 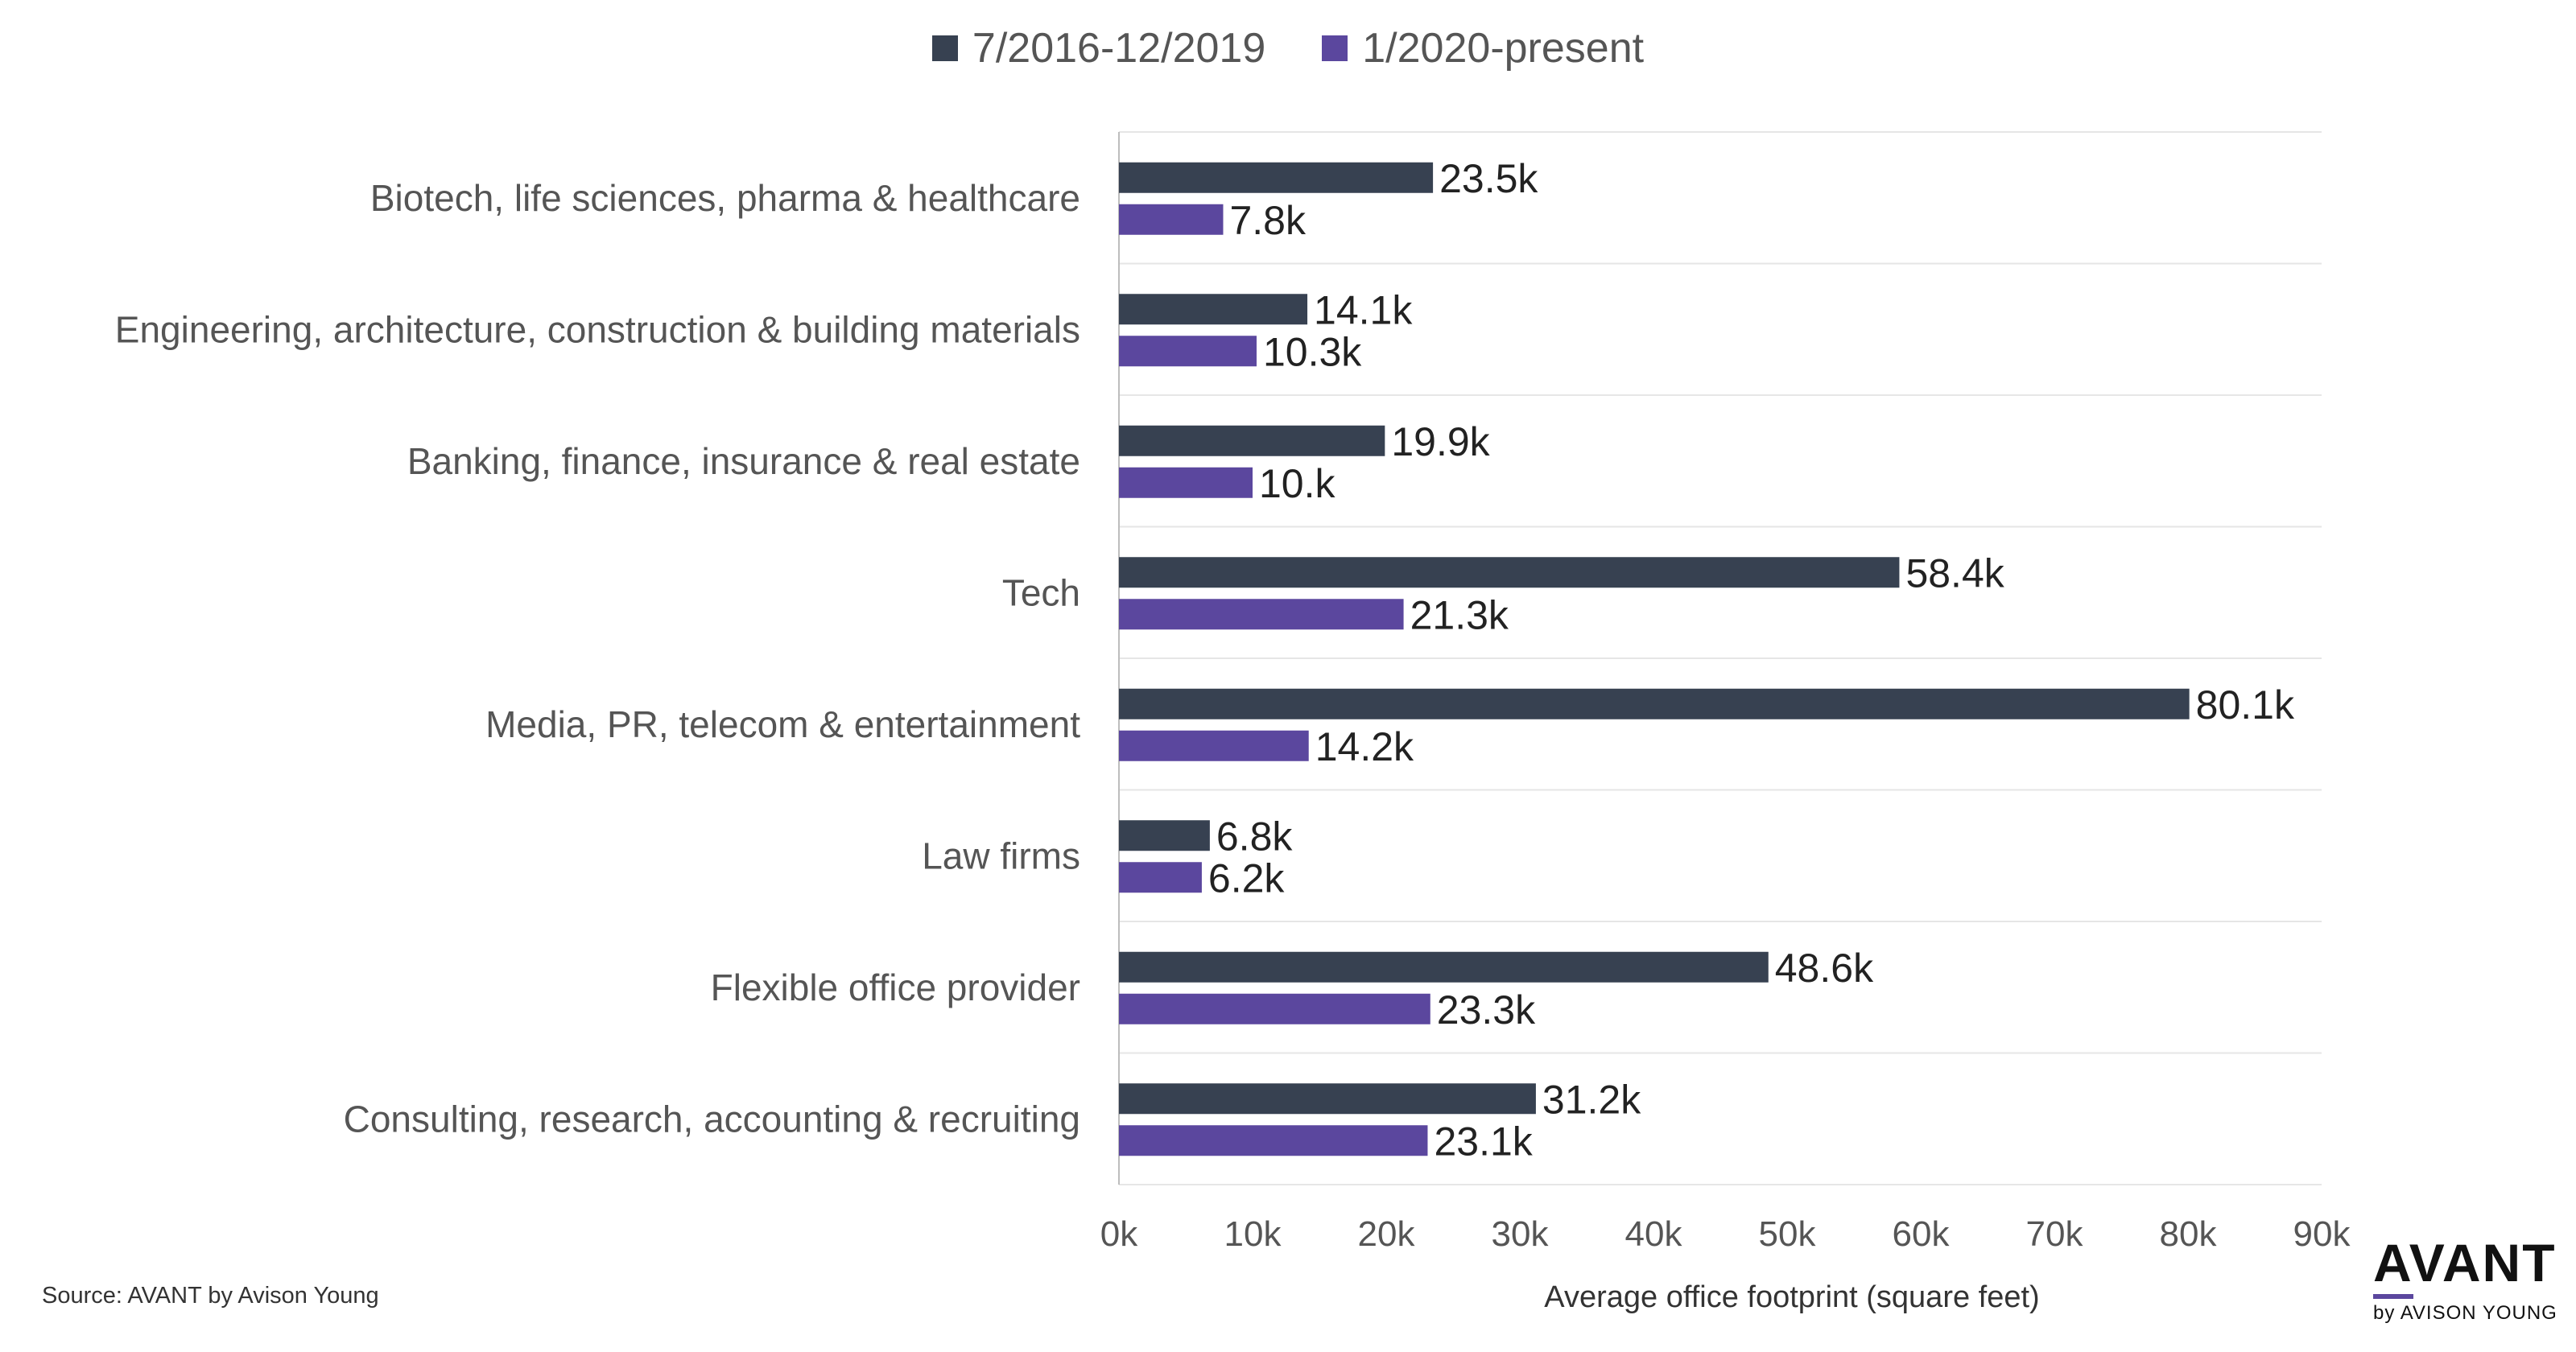 I want to click on category-label: Tech, so click(x=1041, y=592).